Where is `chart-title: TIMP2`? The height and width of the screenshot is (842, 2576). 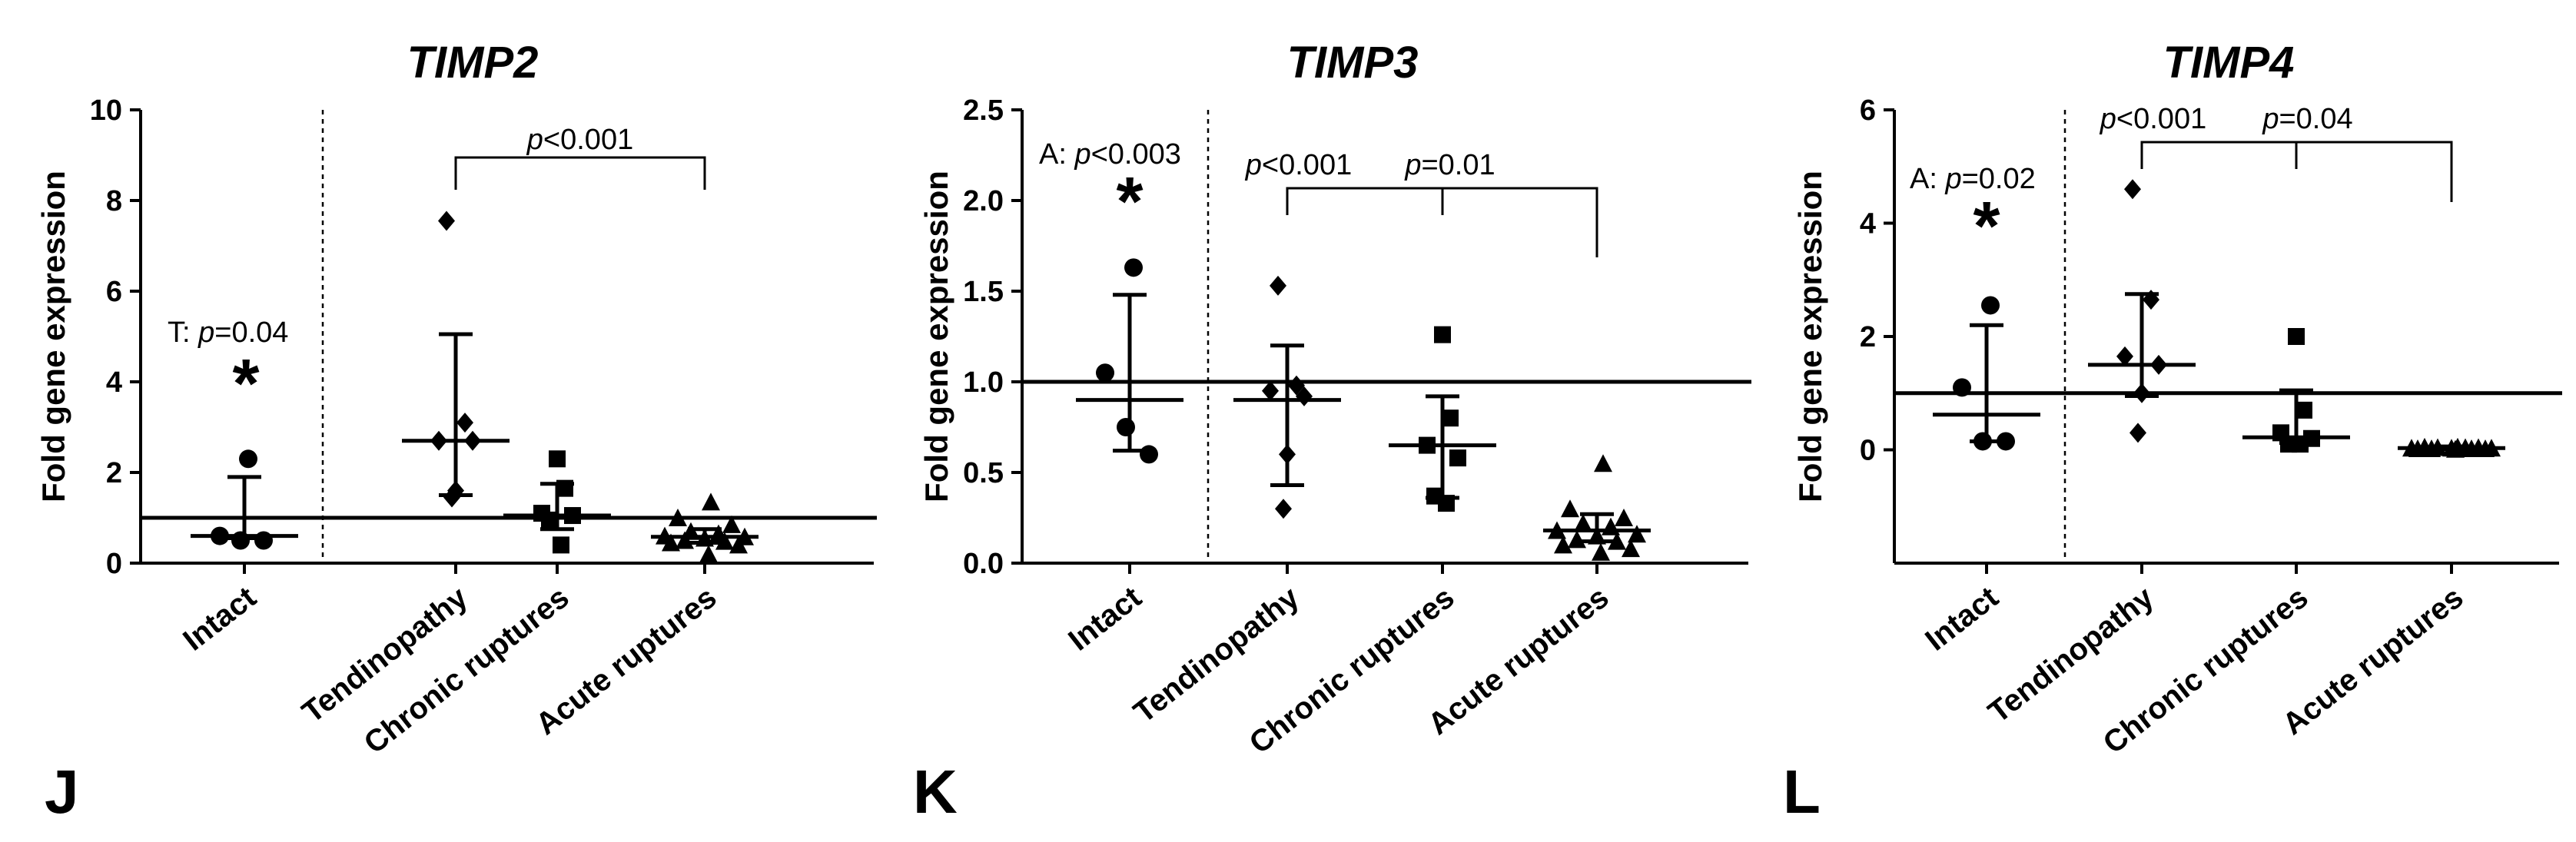 chart-title: TIMP2 is located at coordinates (473, 63).